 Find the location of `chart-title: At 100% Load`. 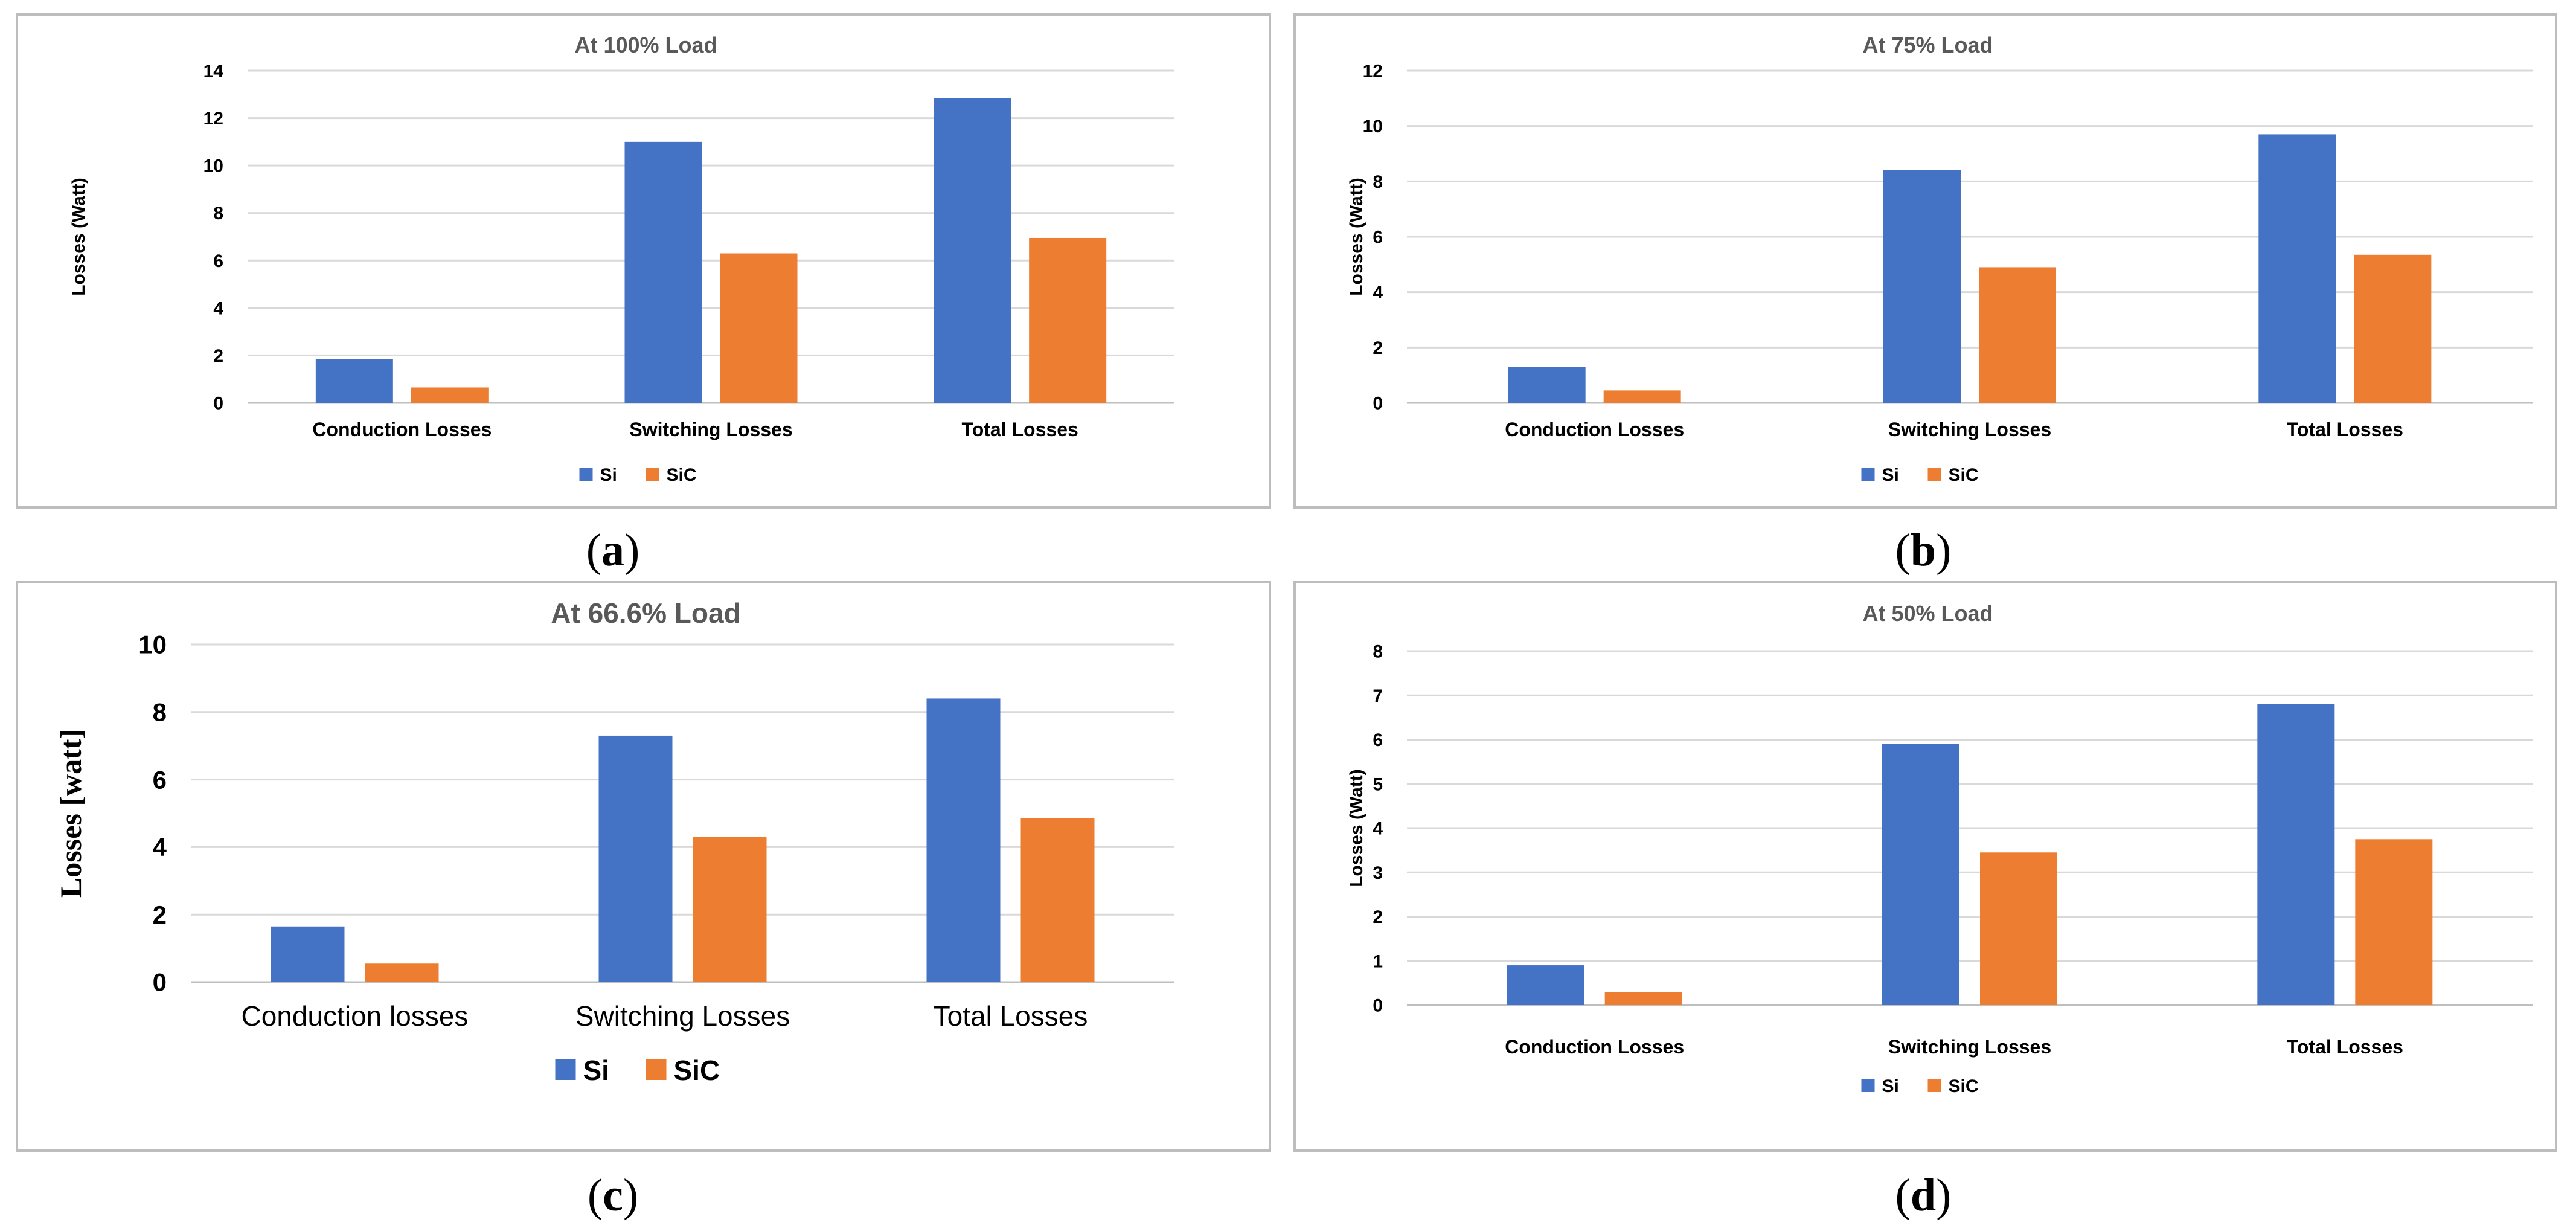

chart-title: At 100% Load is located at coordinates (645, 45).